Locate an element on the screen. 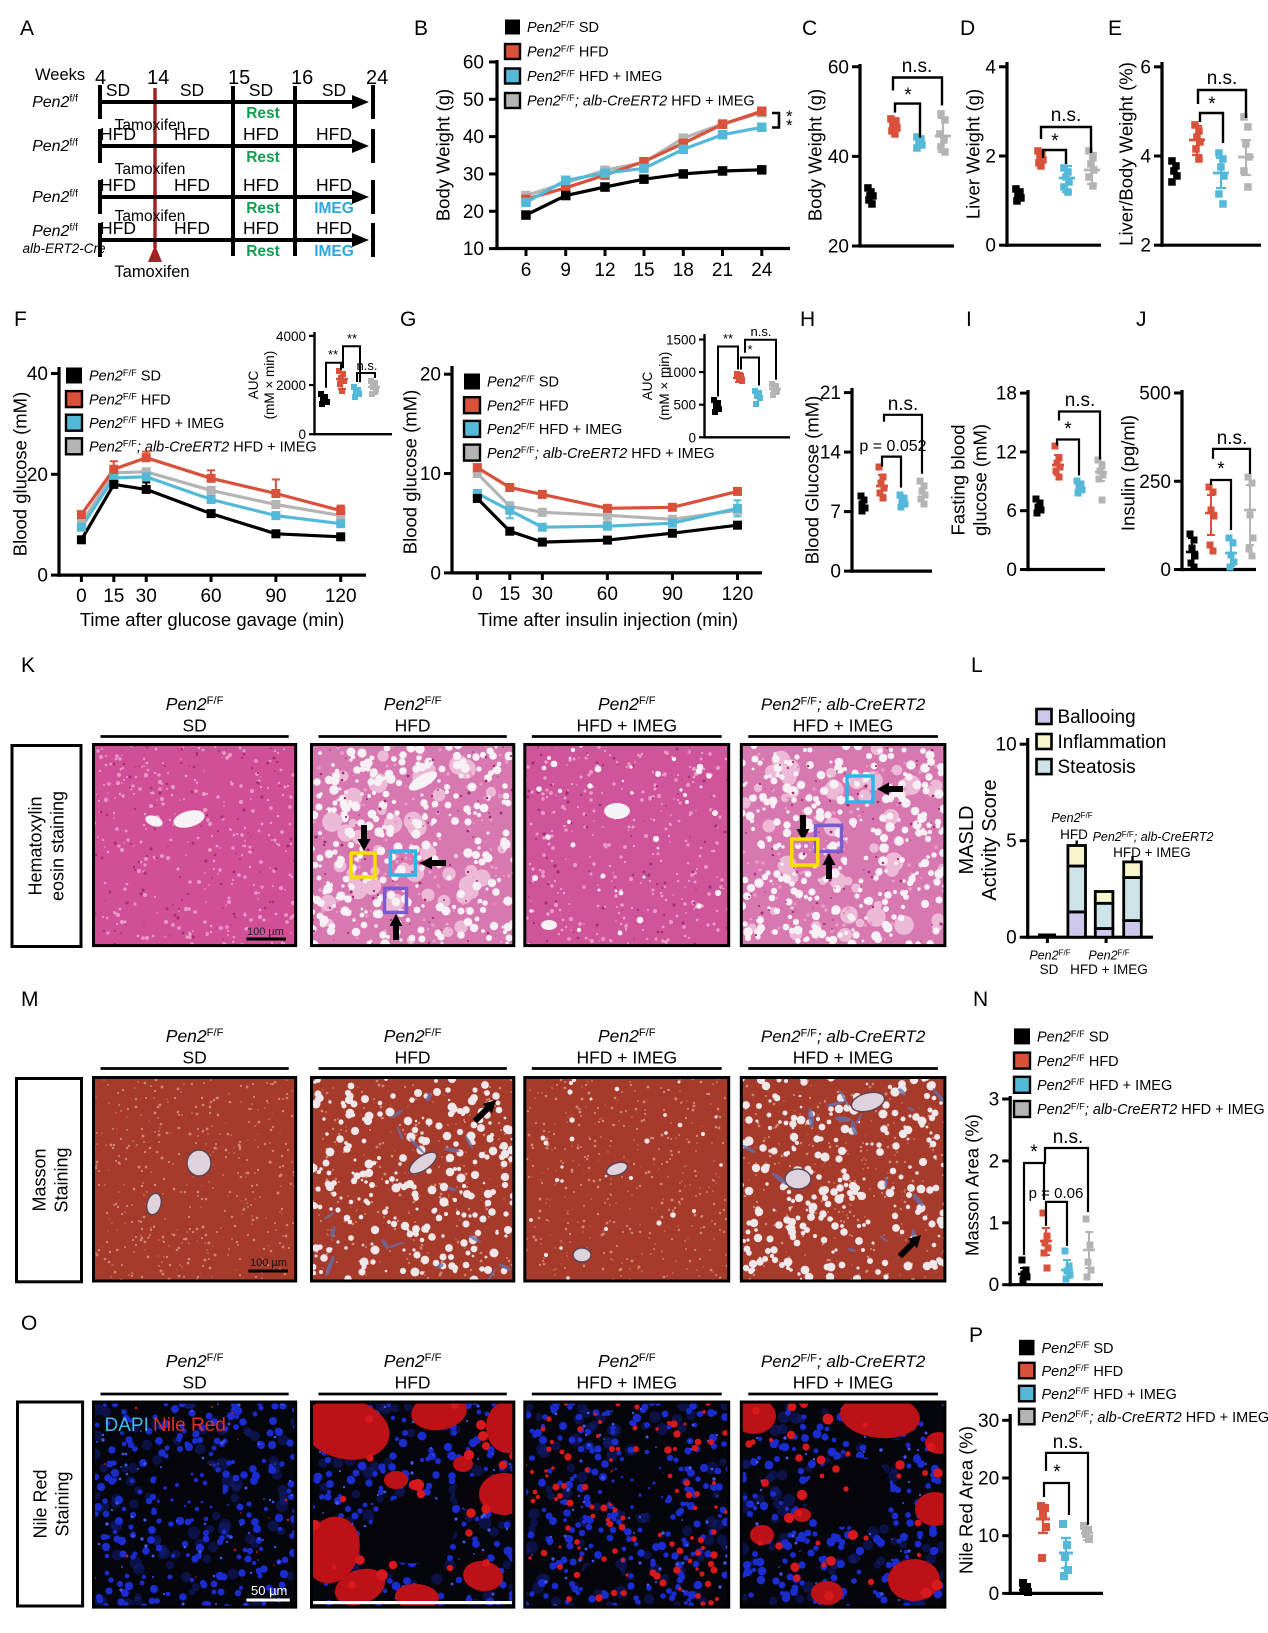 The height and width of the screenshot is (1633, 1268). svg-text: Ballooing is located at coordinates (1097, 717).